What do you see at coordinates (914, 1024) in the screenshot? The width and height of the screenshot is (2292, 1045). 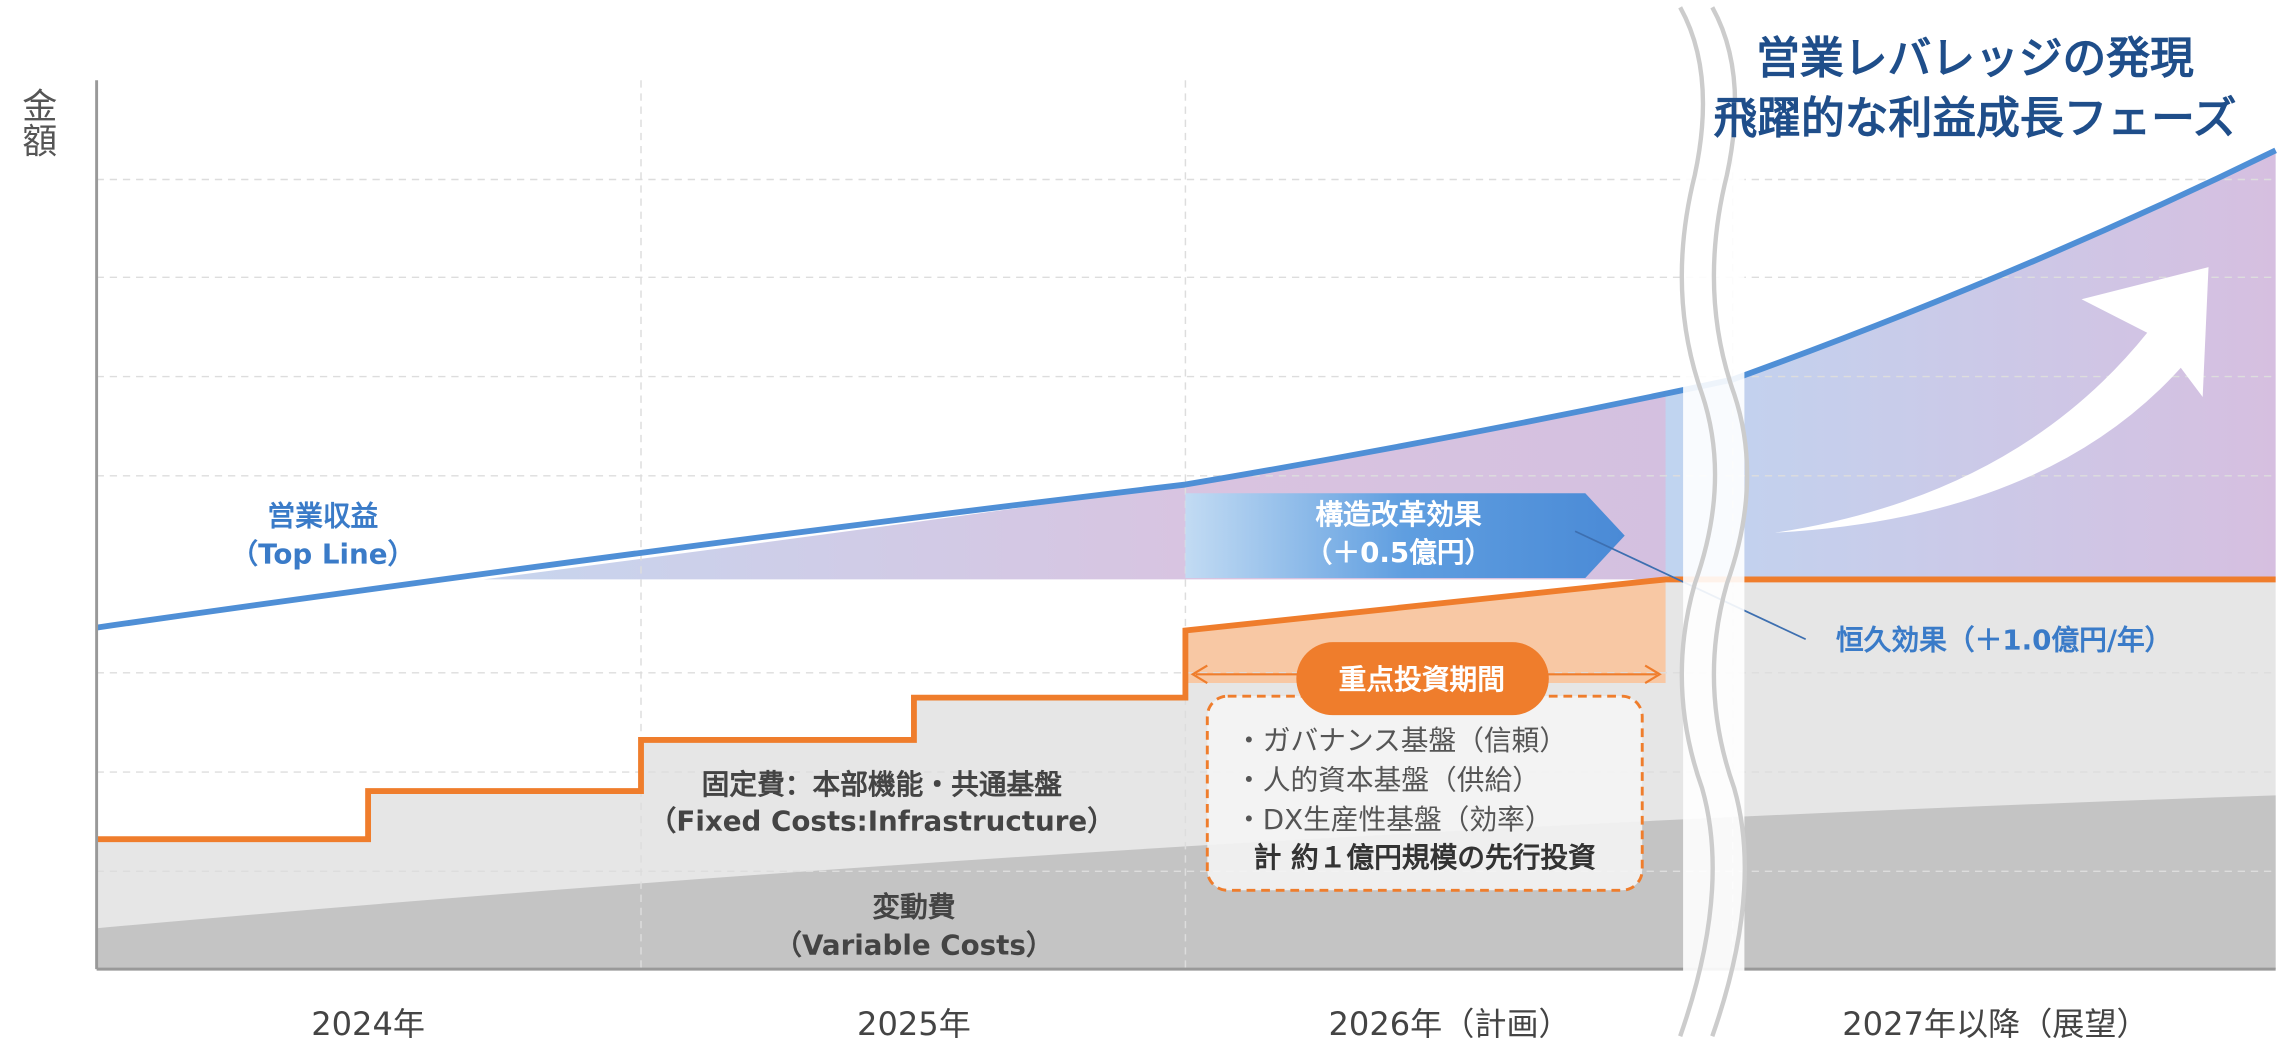 I see `period-label: 2025年` at bounding box center [914, 1024].